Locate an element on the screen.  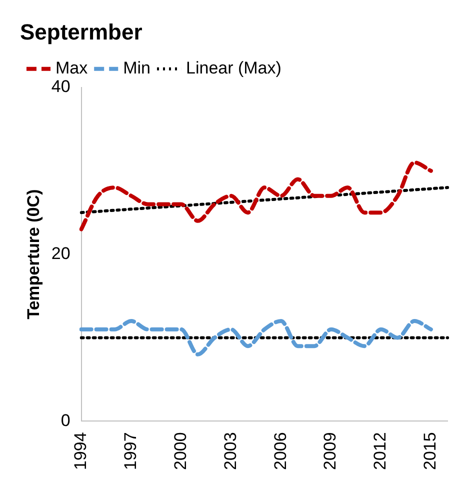
x-tick-label: 2003 is located at coordinates (230, 451).